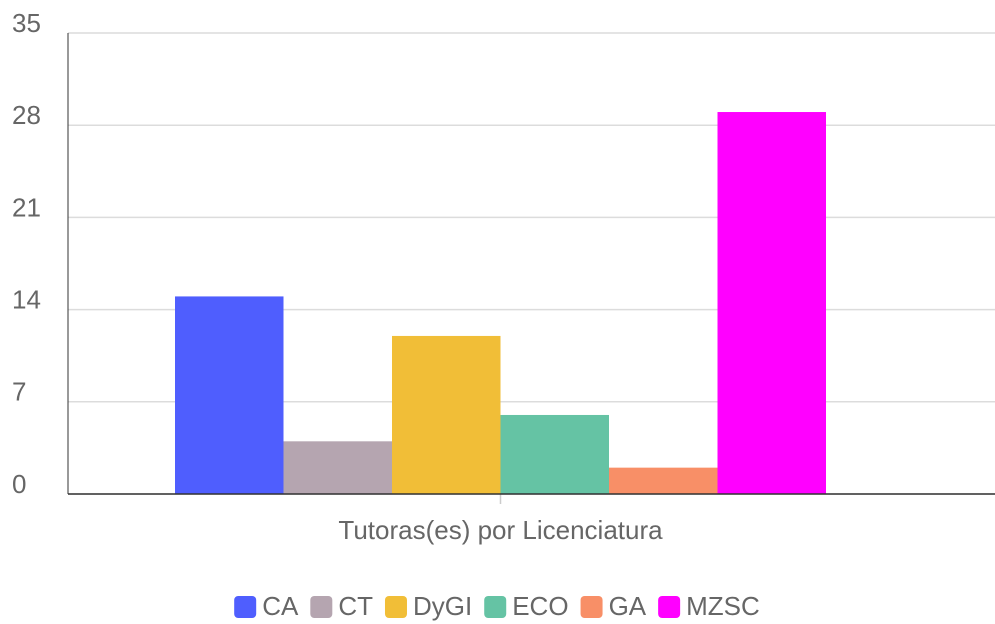 The width and height of the screenshot is (995, 624). I want to click on legend-label: ECO, so click(540, 606).